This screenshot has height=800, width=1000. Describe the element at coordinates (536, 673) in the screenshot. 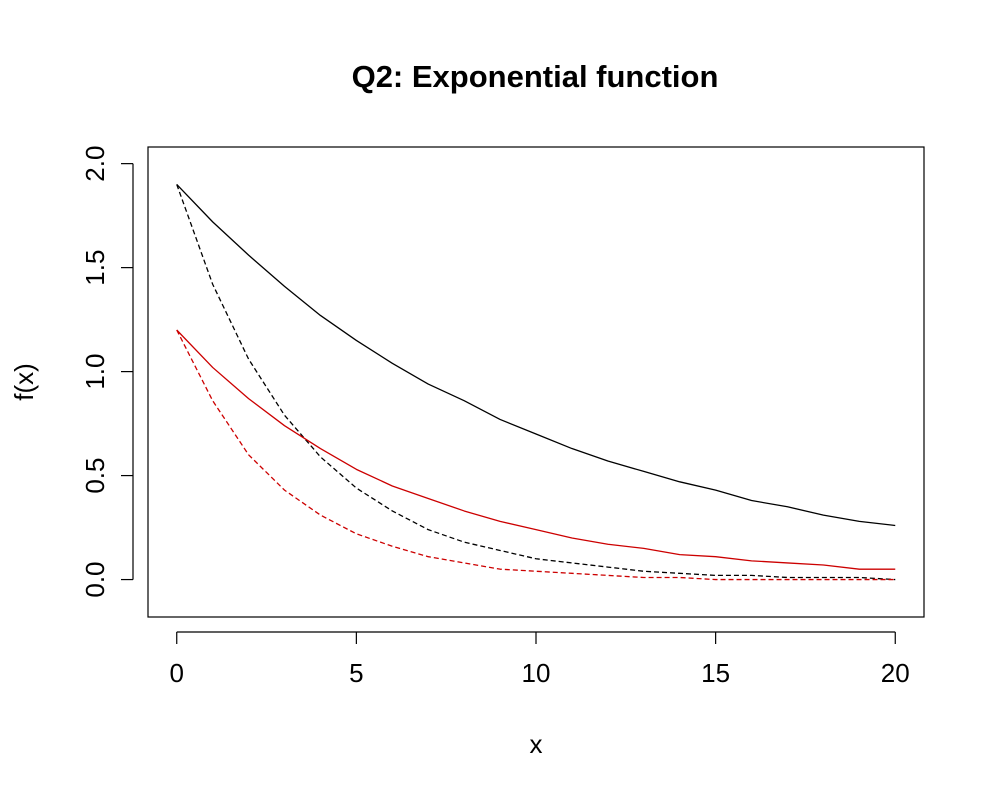

I see `x-tick-label: 10` at that location.